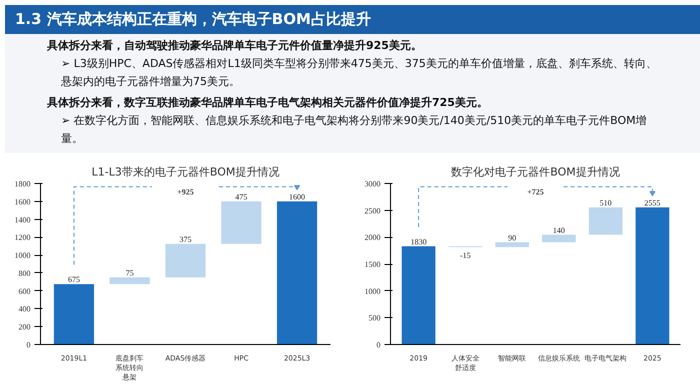 The image size is (700, 392). What do you see at coordinates (372, 184) in the screenshot?
I see `y-tick-label: 3000` at bounding box center [372, 184].